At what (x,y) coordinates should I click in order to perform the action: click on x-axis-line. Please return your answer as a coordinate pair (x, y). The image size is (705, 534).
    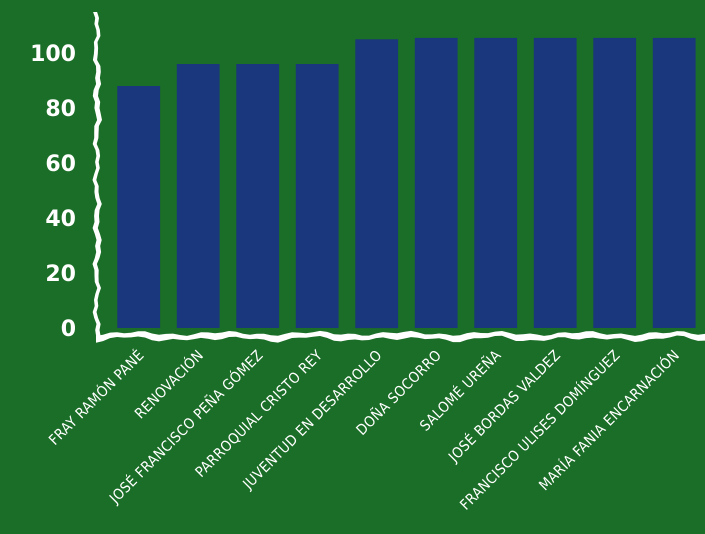
    Looking at the image, I should click on (400, 336).